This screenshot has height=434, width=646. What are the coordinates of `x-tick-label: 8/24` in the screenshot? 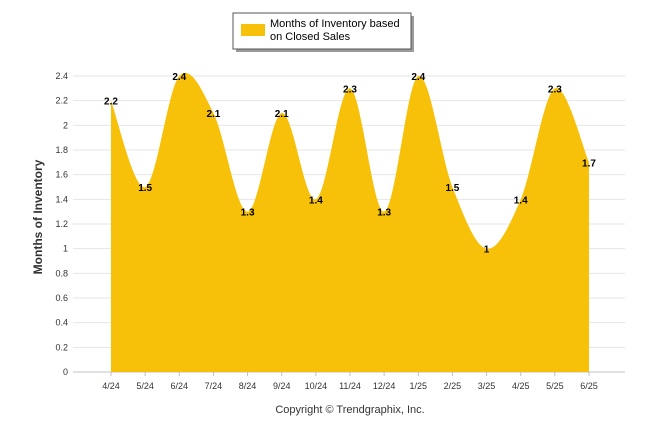 It's located at (248, 386).